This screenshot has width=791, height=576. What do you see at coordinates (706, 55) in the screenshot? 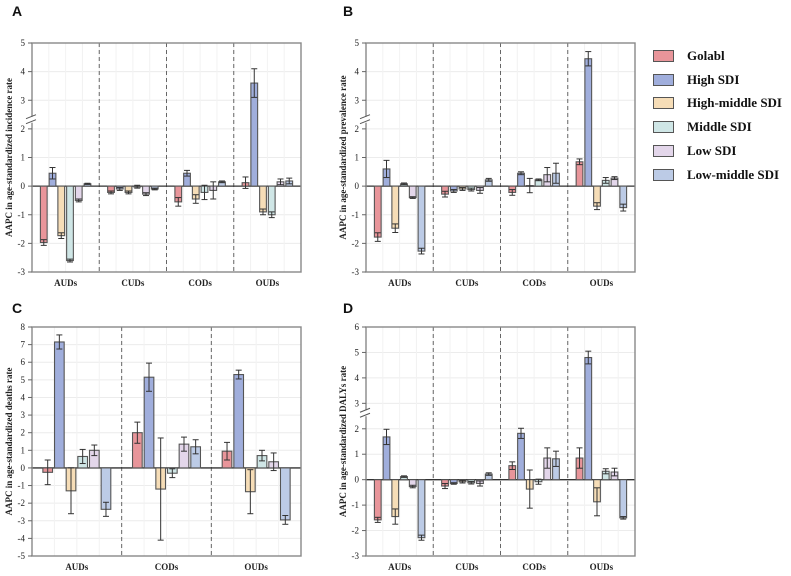
I see `legend-label-golabl: Golabl` at bounding box center [706, 55].